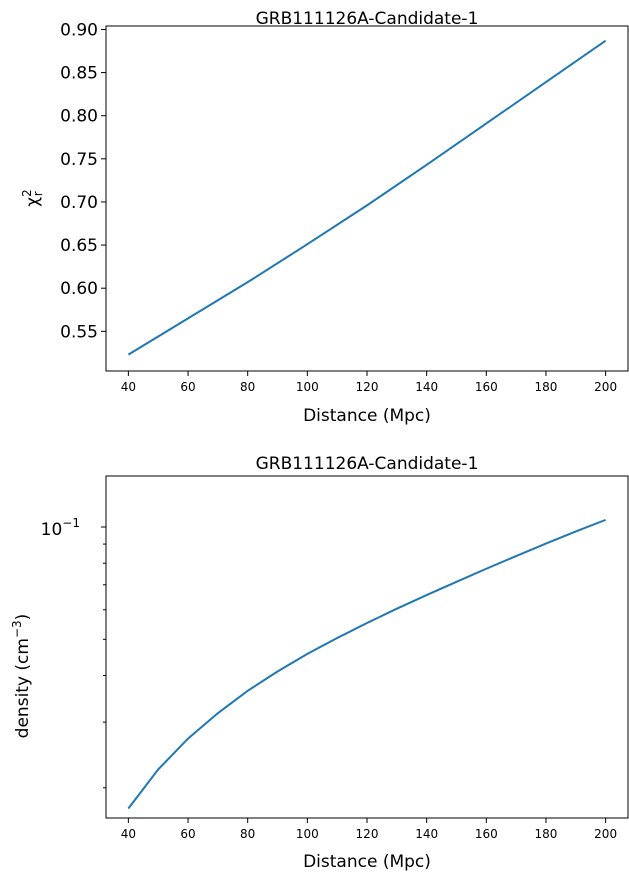 This screenshot has height=873, width=629. I want to click on chart-top-y-tick-label: 0.75, so click(79, 160).